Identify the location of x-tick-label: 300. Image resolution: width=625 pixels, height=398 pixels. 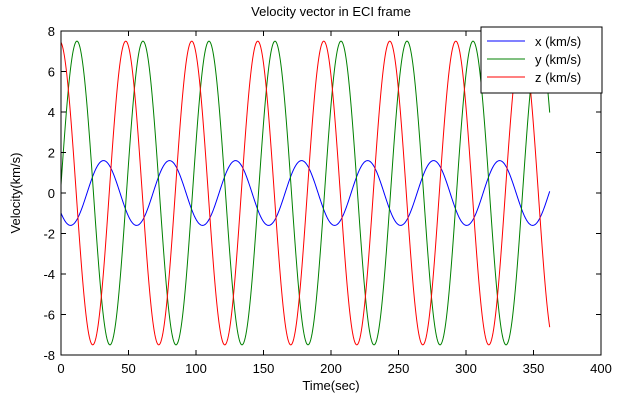
(466, 368).